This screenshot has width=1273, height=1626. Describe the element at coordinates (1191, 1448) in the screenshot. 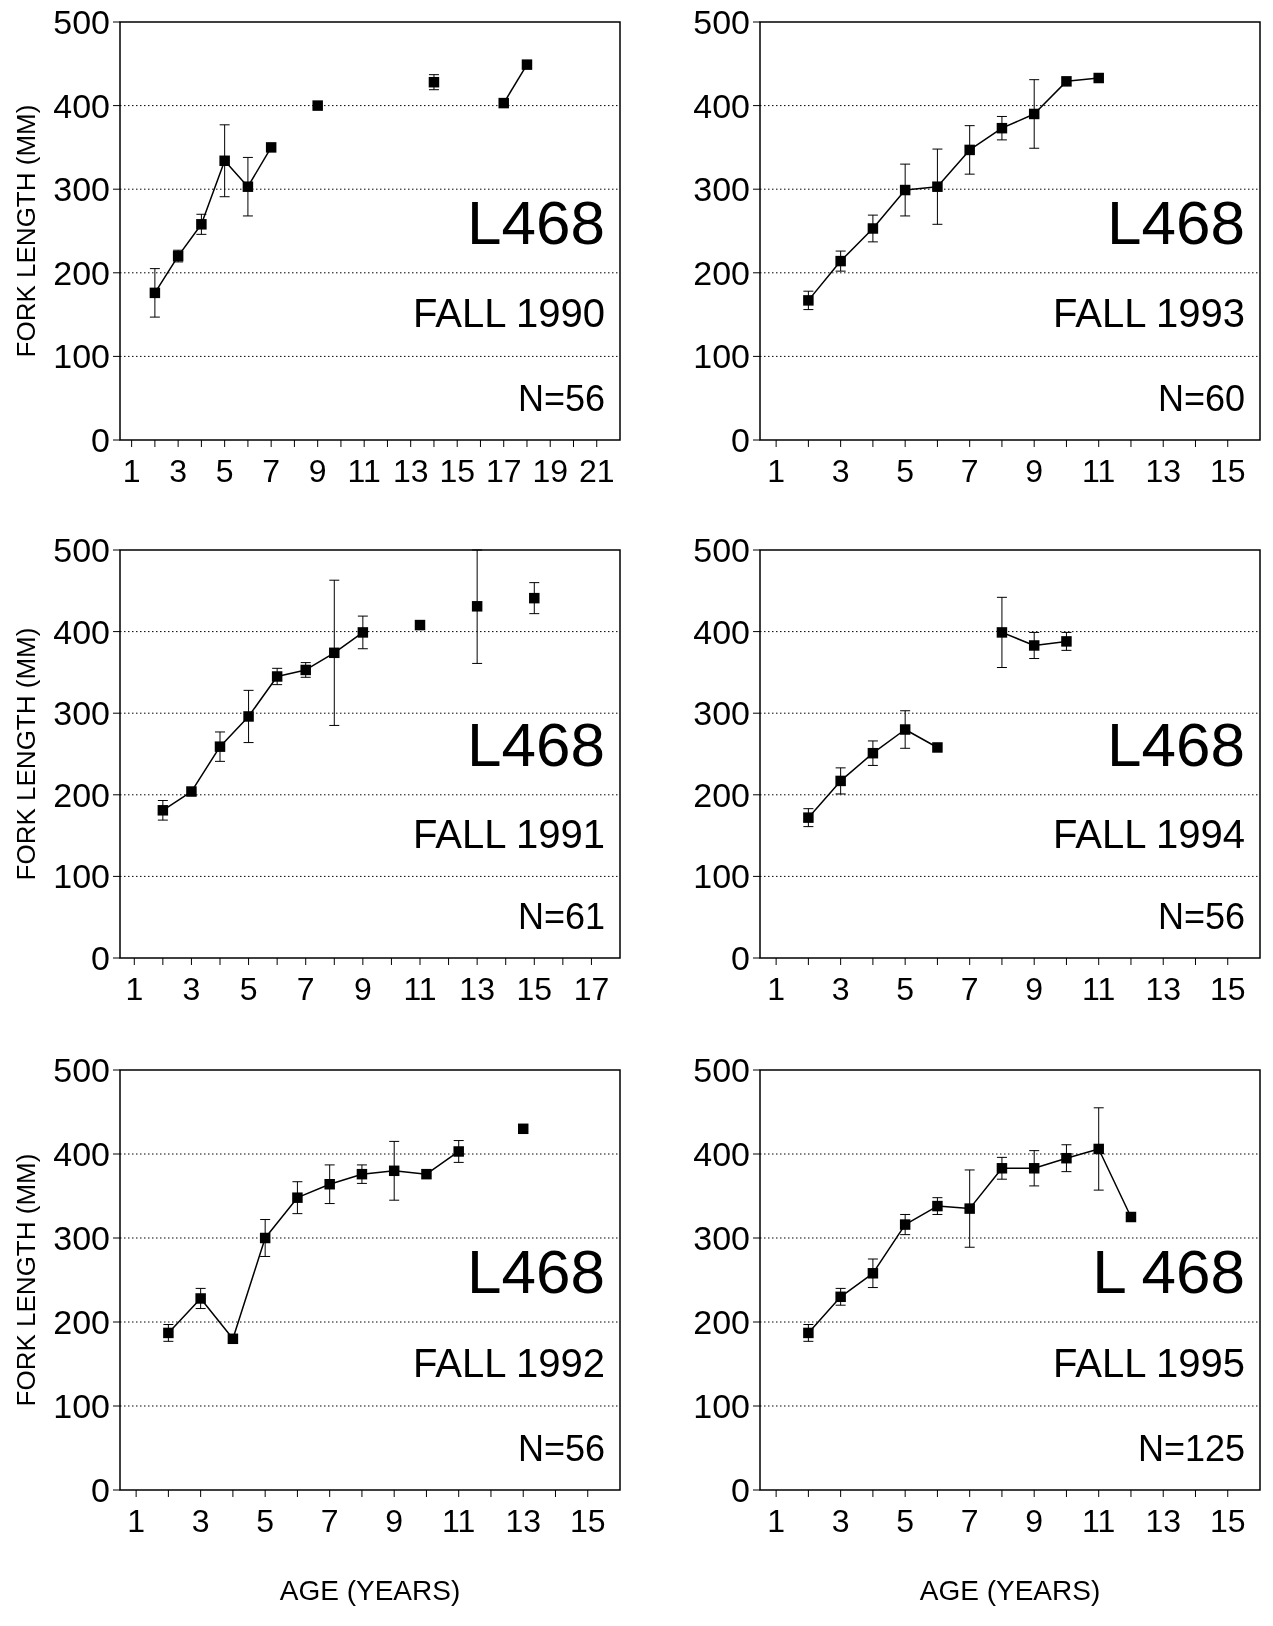

I see `annotation: N=125` at that location.